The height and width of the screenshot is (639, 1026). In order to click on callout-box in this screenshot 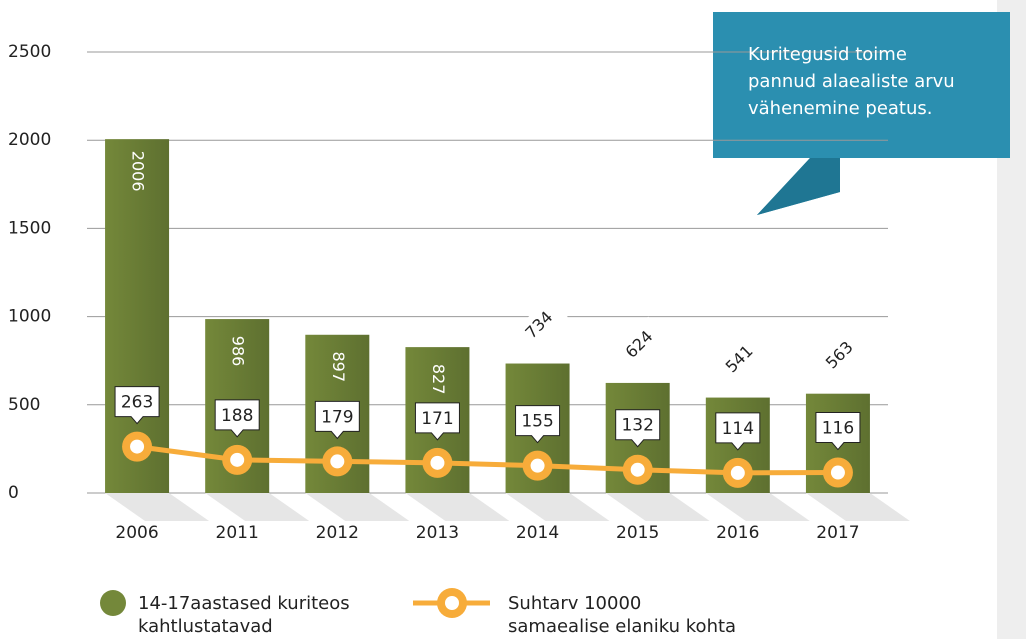, I will do `click(861, 113)`.